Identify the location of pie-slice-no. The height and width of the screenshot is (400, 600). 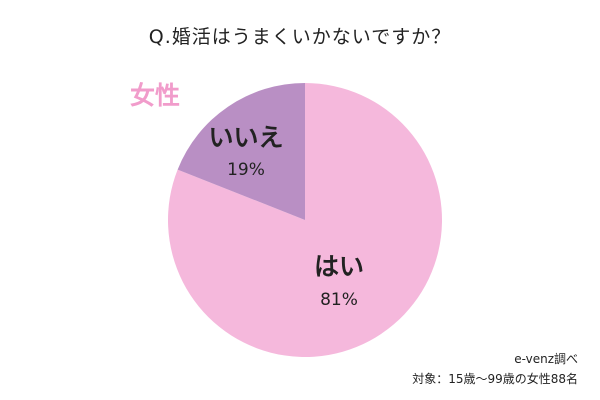
(241, 151).